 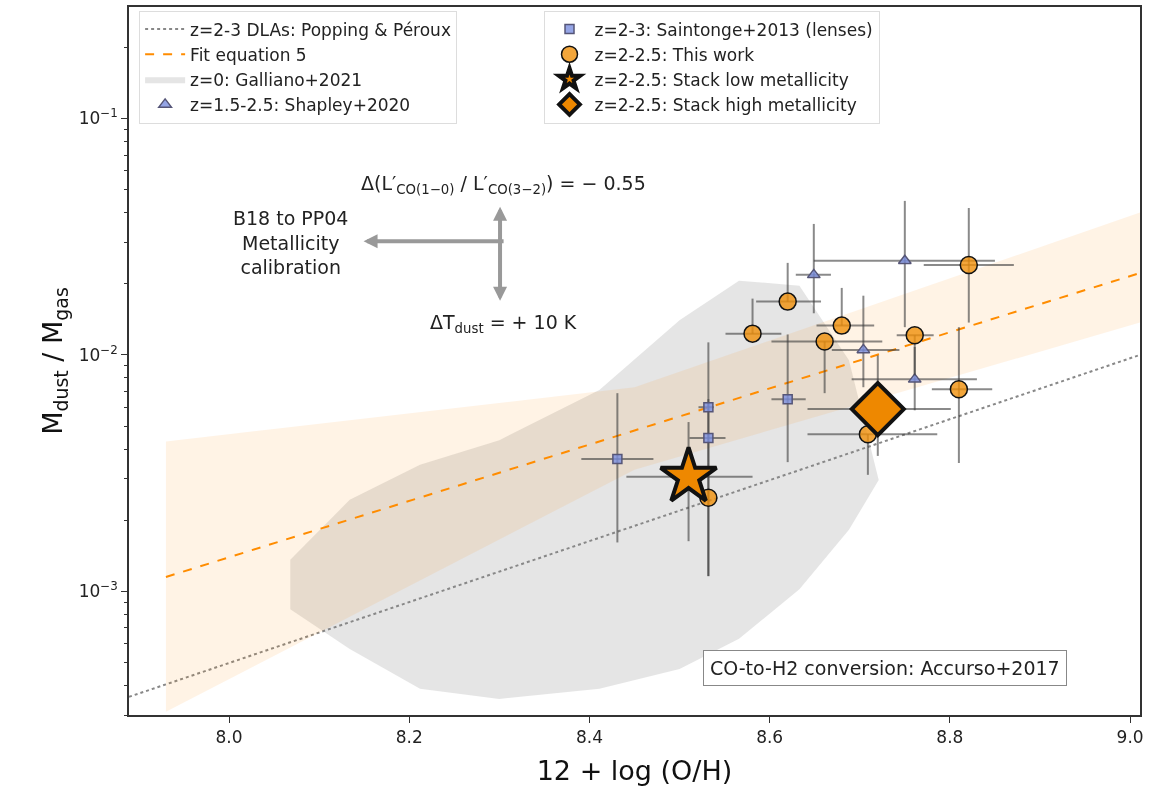 What do you see at coordinates (674, 54) in the screenshot?
I see `legend-label: z=2-2.5: This work` at bounding box center [674, 54].